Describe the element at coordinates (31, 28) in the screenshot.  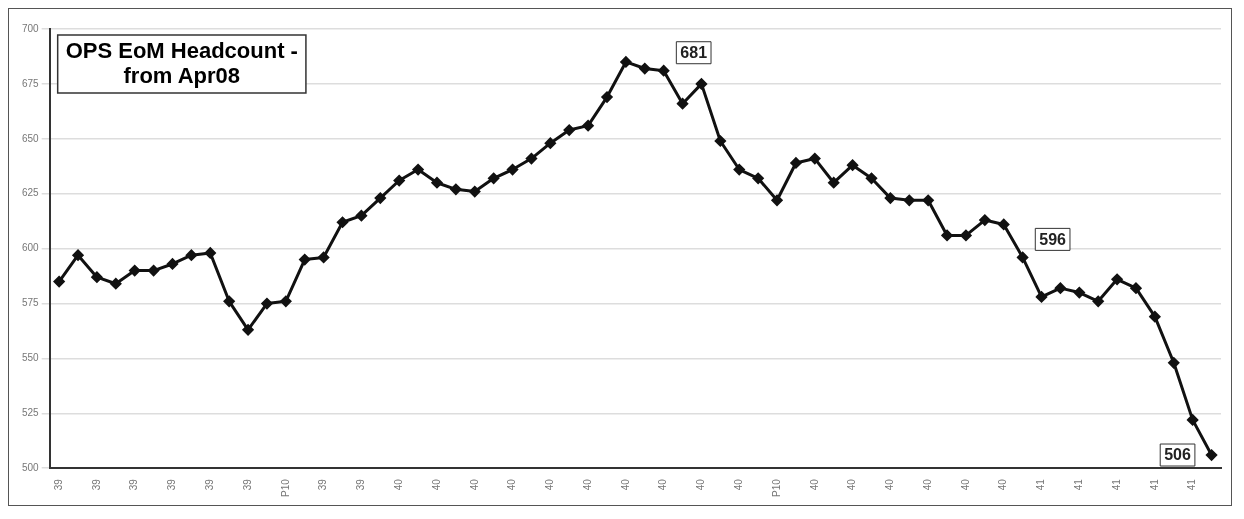
I see `y-tick-label: 700` at that location.